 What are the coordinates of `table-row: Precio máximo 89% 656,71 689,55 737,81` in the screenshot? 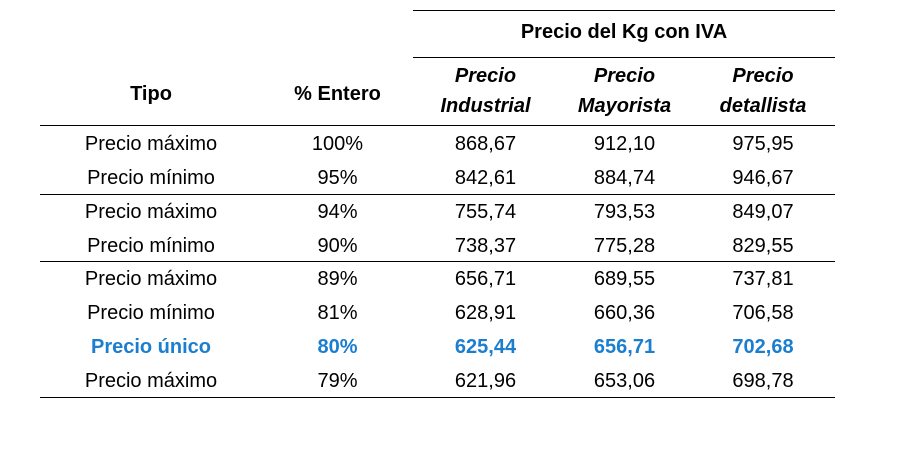 It's located at (437, 279).